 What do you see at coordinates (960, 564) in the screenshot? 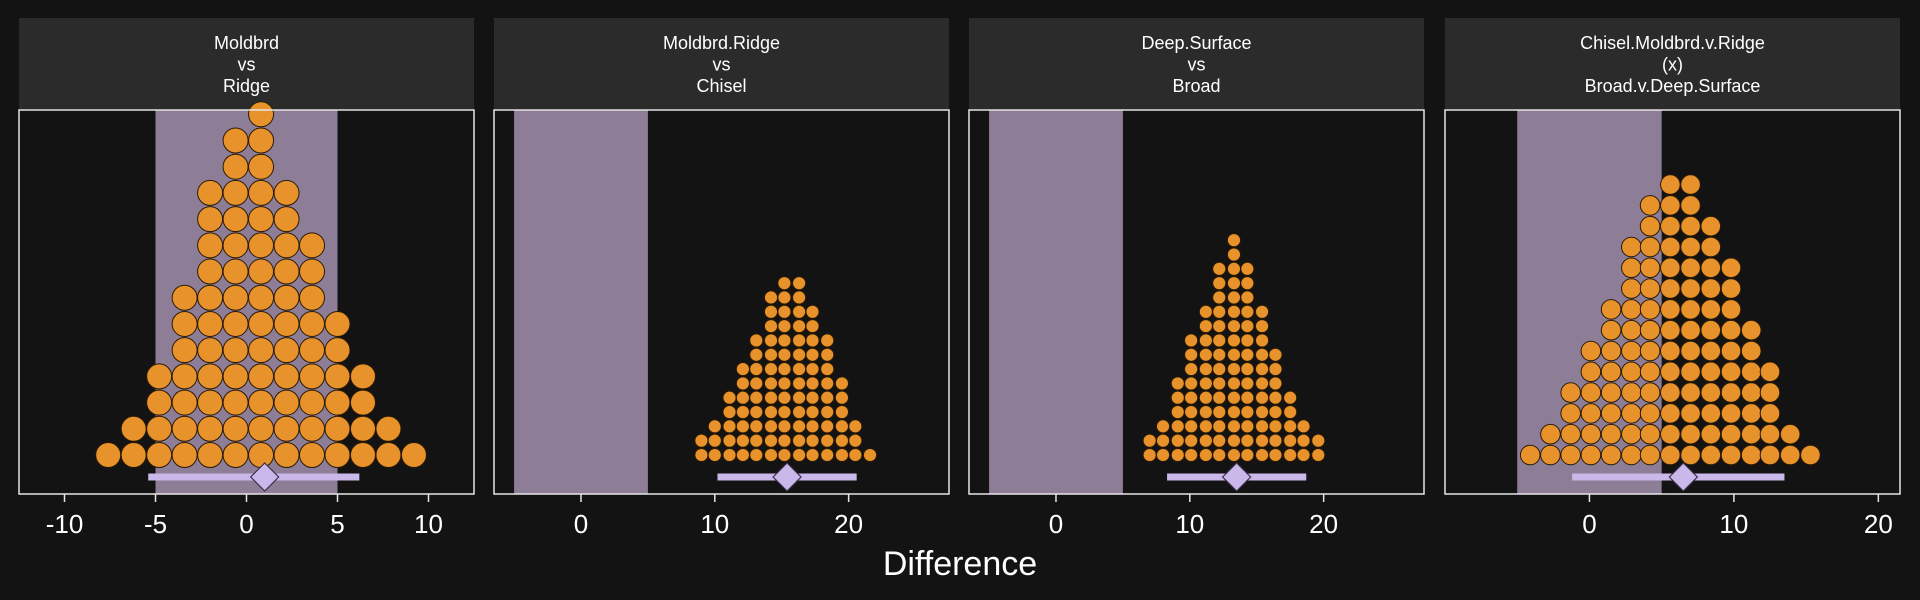
I see `x-axis-title: Difference` at bounding box center [960, 564].